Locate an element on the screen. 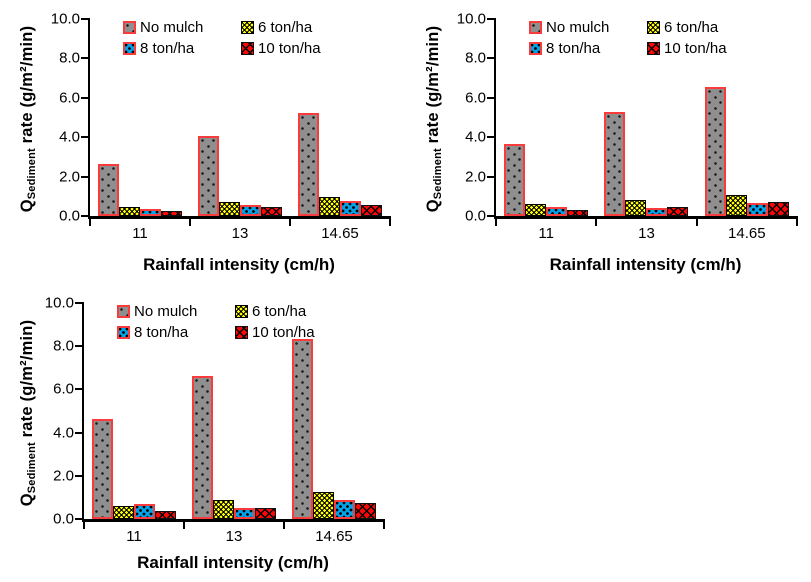 This screenshot has width=811, height=582. y-tick-label: 4.0 is located at coordinates (69, 137).